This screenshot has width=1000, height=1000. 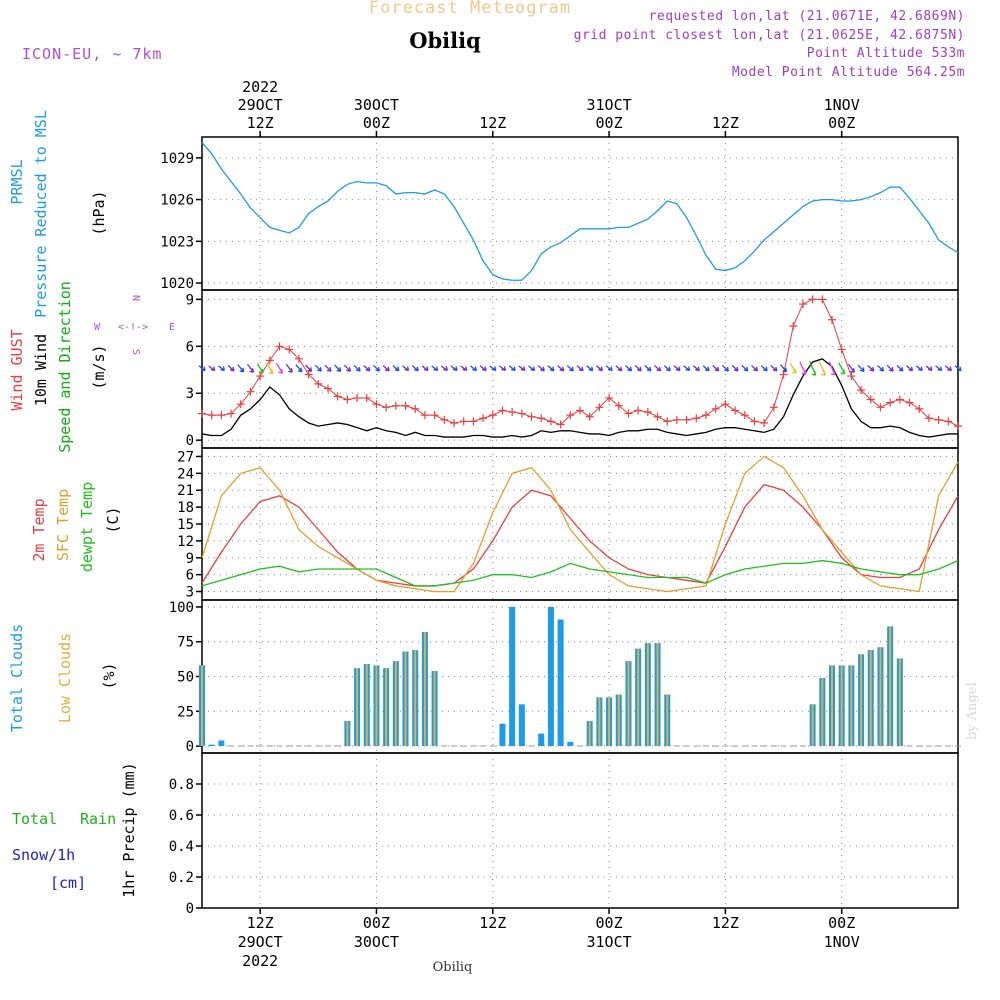 What do you see at coordinates (580, 211) in the screenshot?
I see `pressure-line` at bounding box center [580, 211].